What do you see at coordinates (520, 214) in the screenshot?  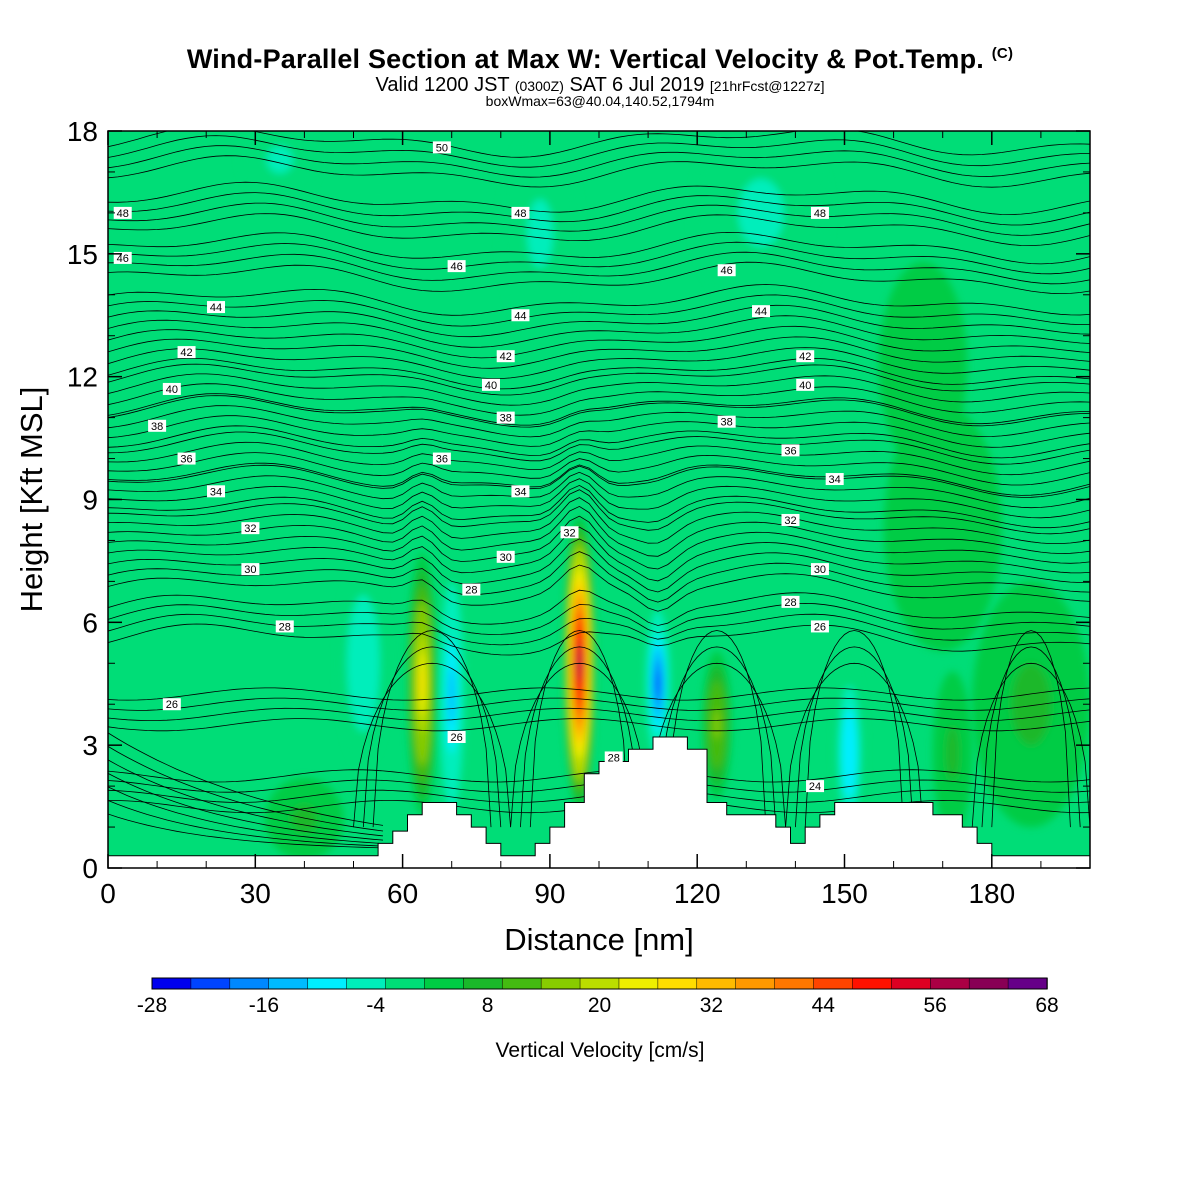 I see `contour-label-48: 48` at bounding box center [520, 214].